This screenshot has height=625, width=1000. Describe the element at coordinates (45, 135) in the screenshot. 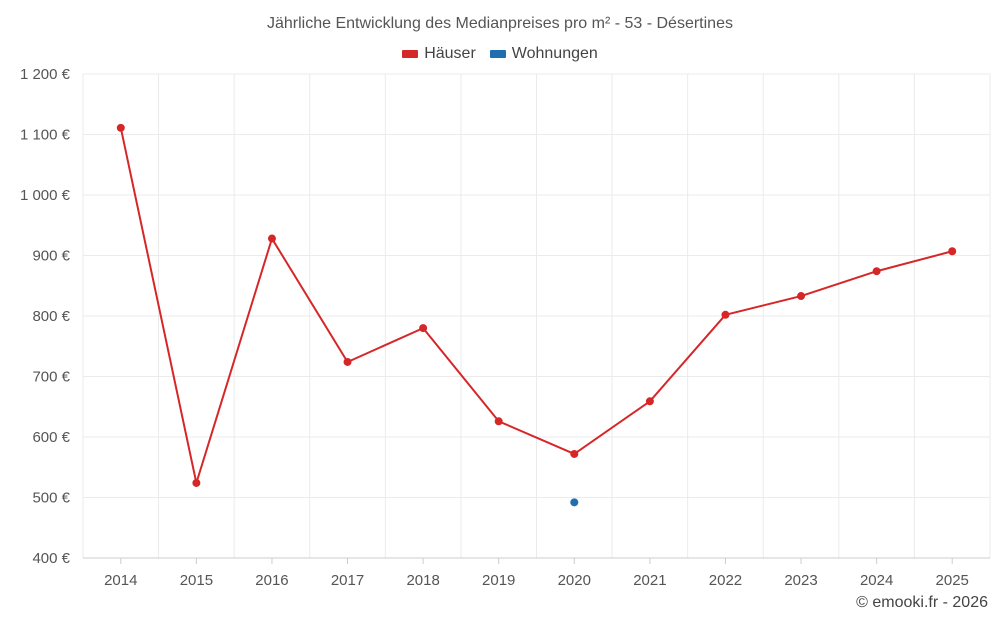

I see `y-tick-label: 1 100 €` at that location.